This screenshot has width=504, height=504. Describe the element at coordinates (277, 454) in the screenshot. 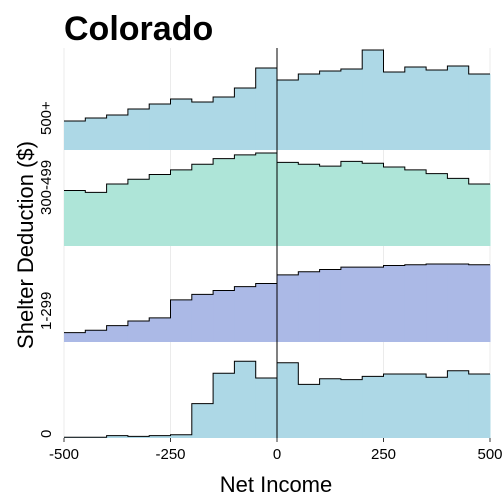

I see `x-tick-label: 0` at that location.